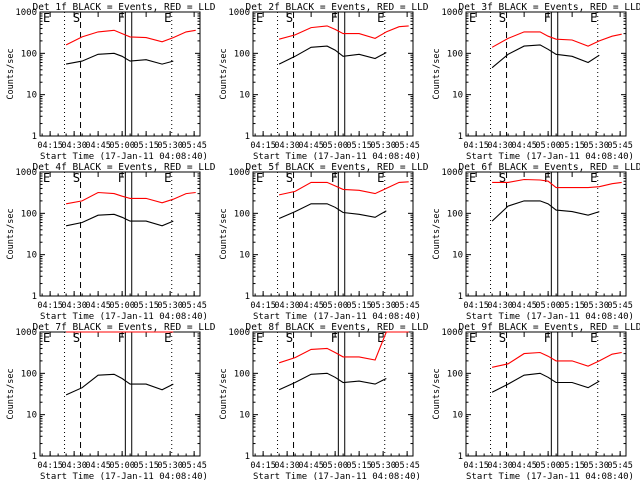 The height and width of the screenshot is (480, 640). Describe the element at coordinates (123, 167) in the screenshot. I see `panel-title: Det 4f BLACK = Events, RED = LLD` at that location.